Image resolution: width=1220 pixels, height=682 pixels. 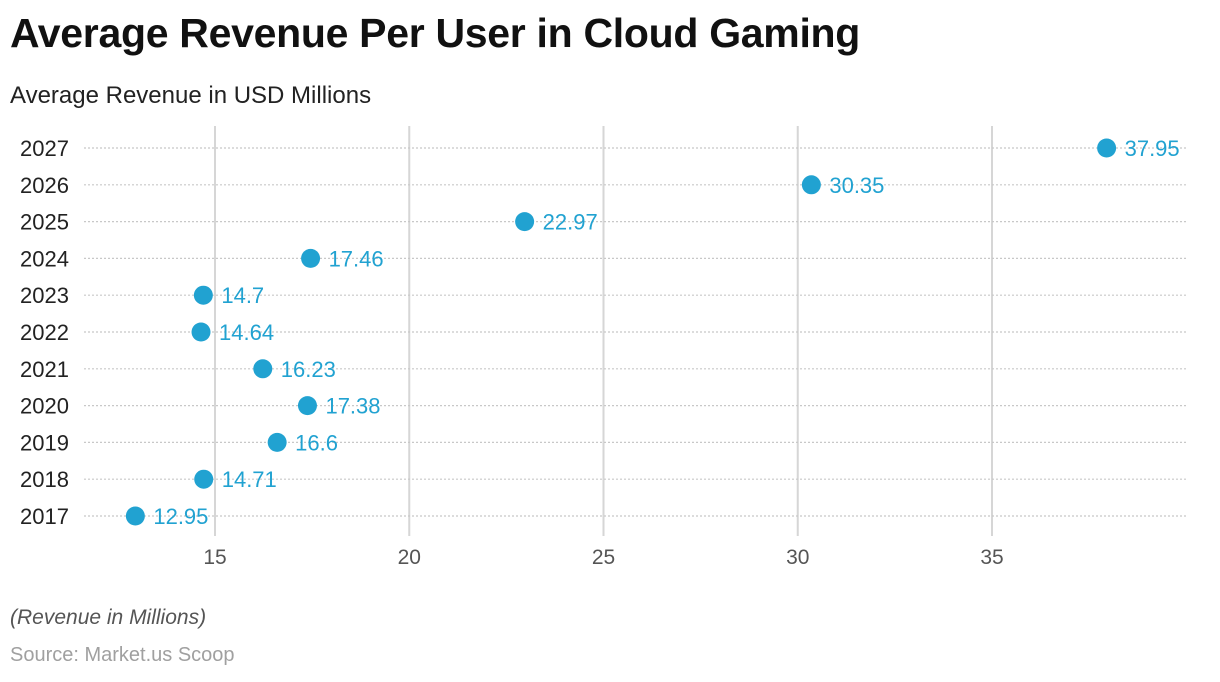 What do you see at coordinates (856, 185) in the screenshot?
I see `data-label-2026: 30.35` at bounding box center [856, 185].